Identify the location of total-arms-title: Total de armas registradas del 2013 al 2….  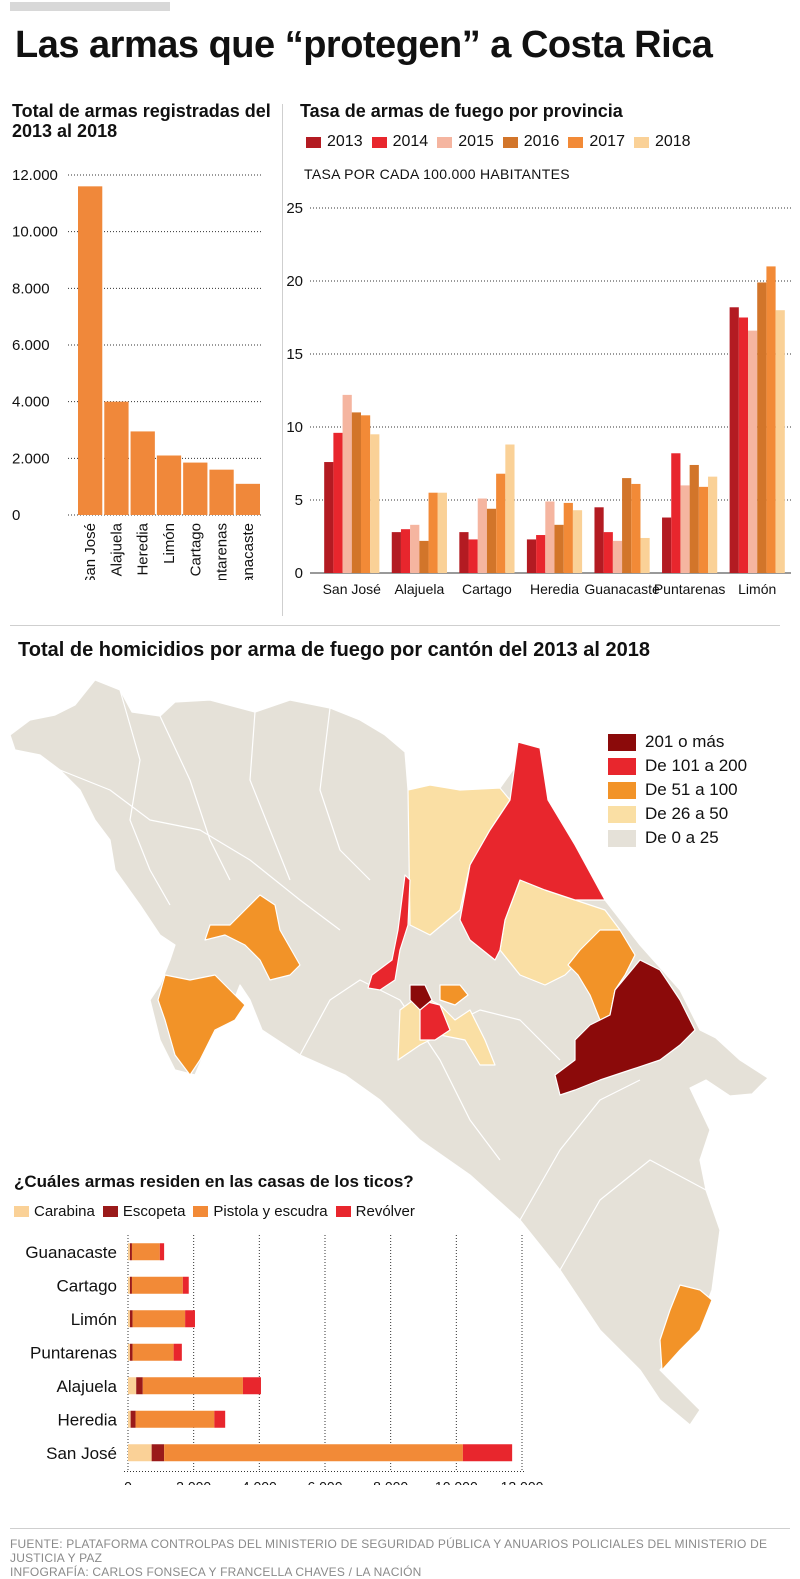
(141, 121).